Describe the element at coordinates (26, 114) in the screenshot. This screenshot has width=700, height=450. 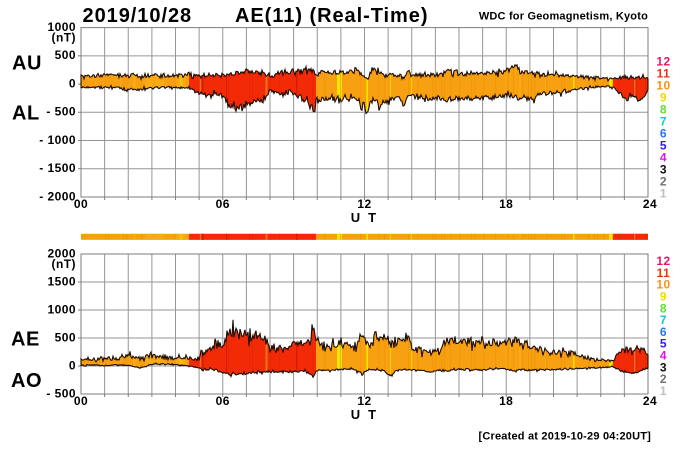
I see `svg-text: AL` at that location.